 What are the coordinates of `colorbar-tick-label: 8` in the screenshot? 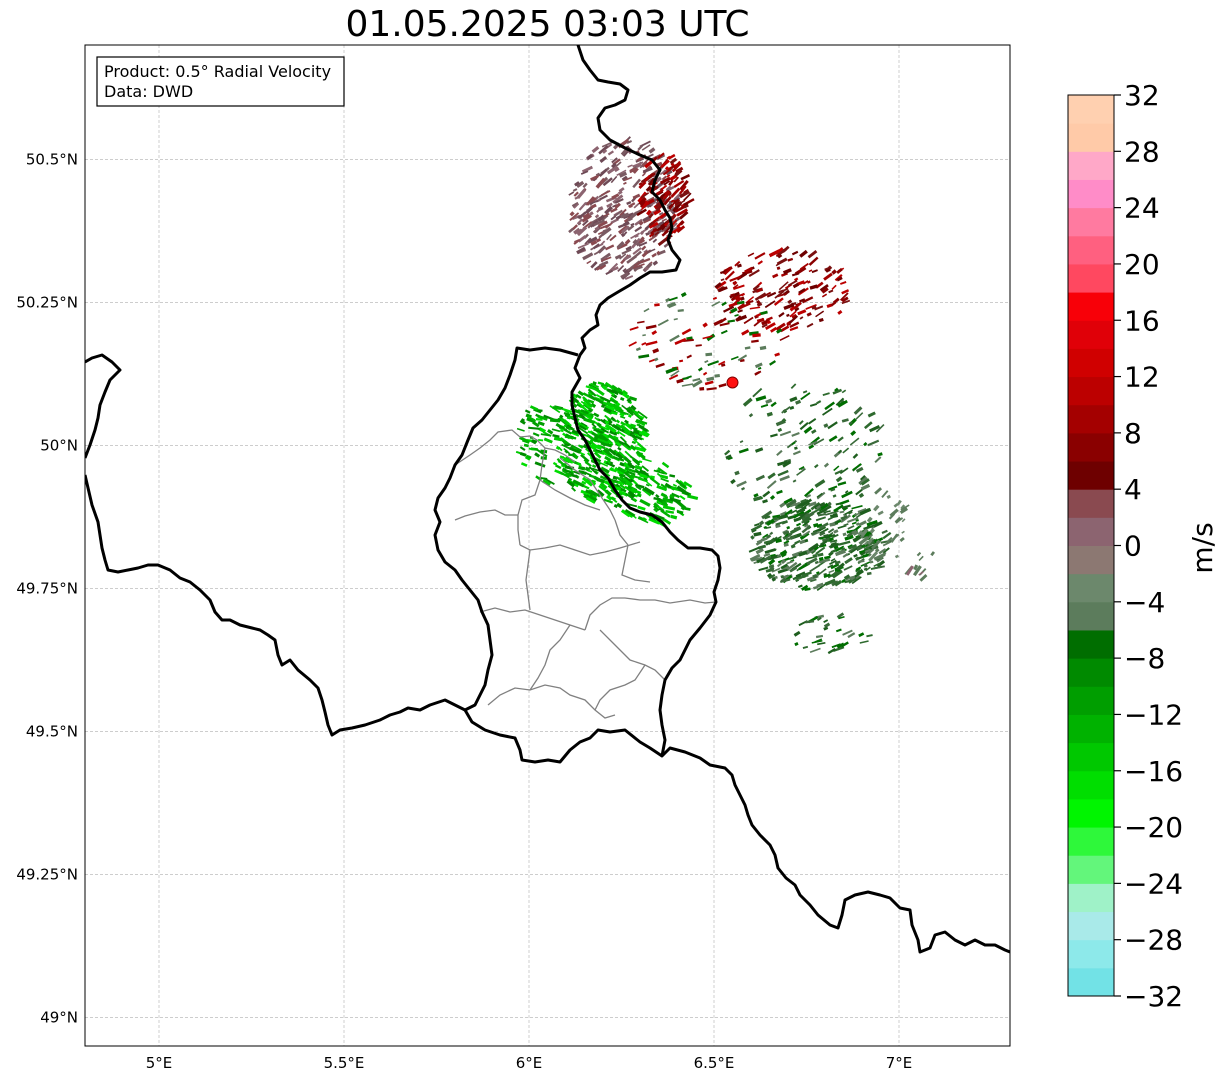 It's located at (1133, 433).